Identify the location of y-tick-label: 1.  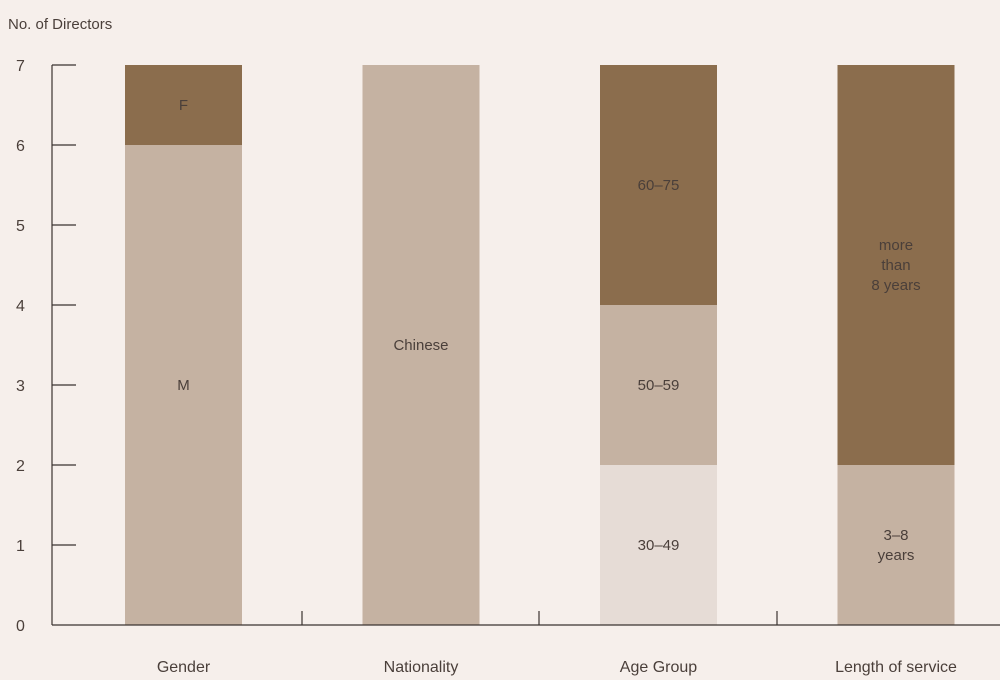
(20, 546).